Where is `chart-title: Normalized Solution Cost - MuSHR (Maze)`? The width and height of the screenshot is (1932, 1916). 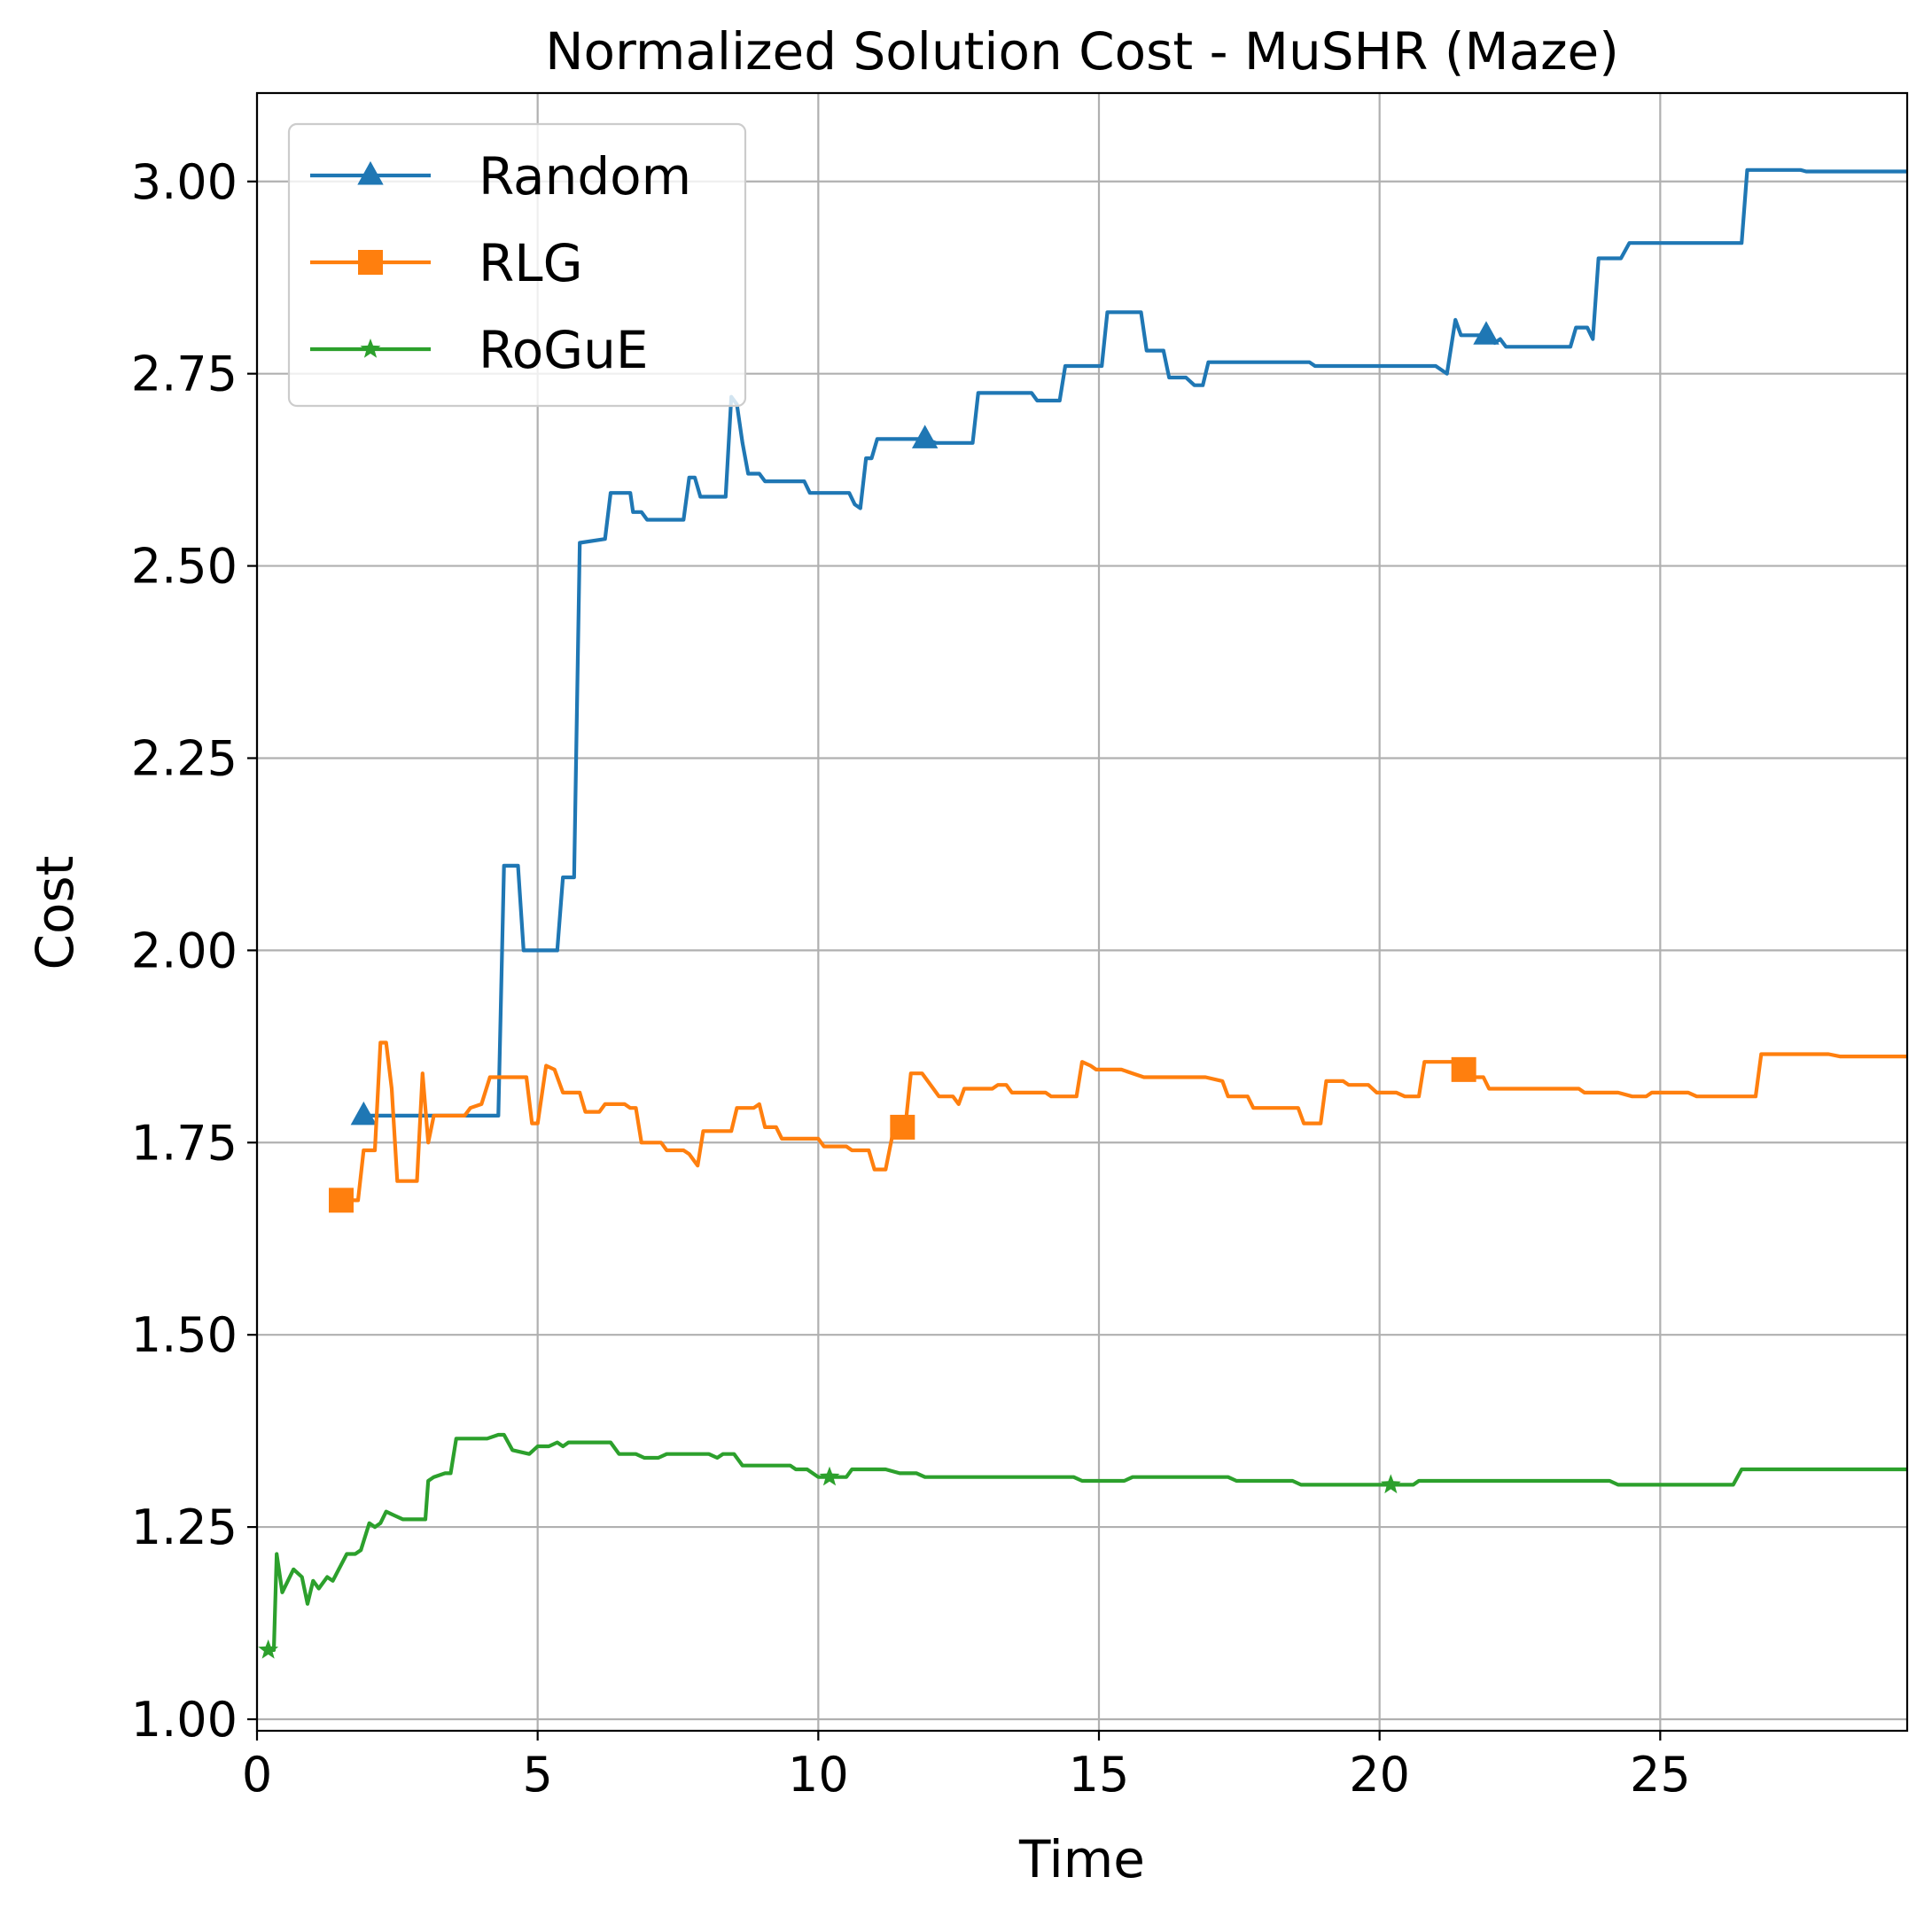 chart-title: Normalized Solution Cost - MuSHR (Maze) is located at coordinates (1082, 51).